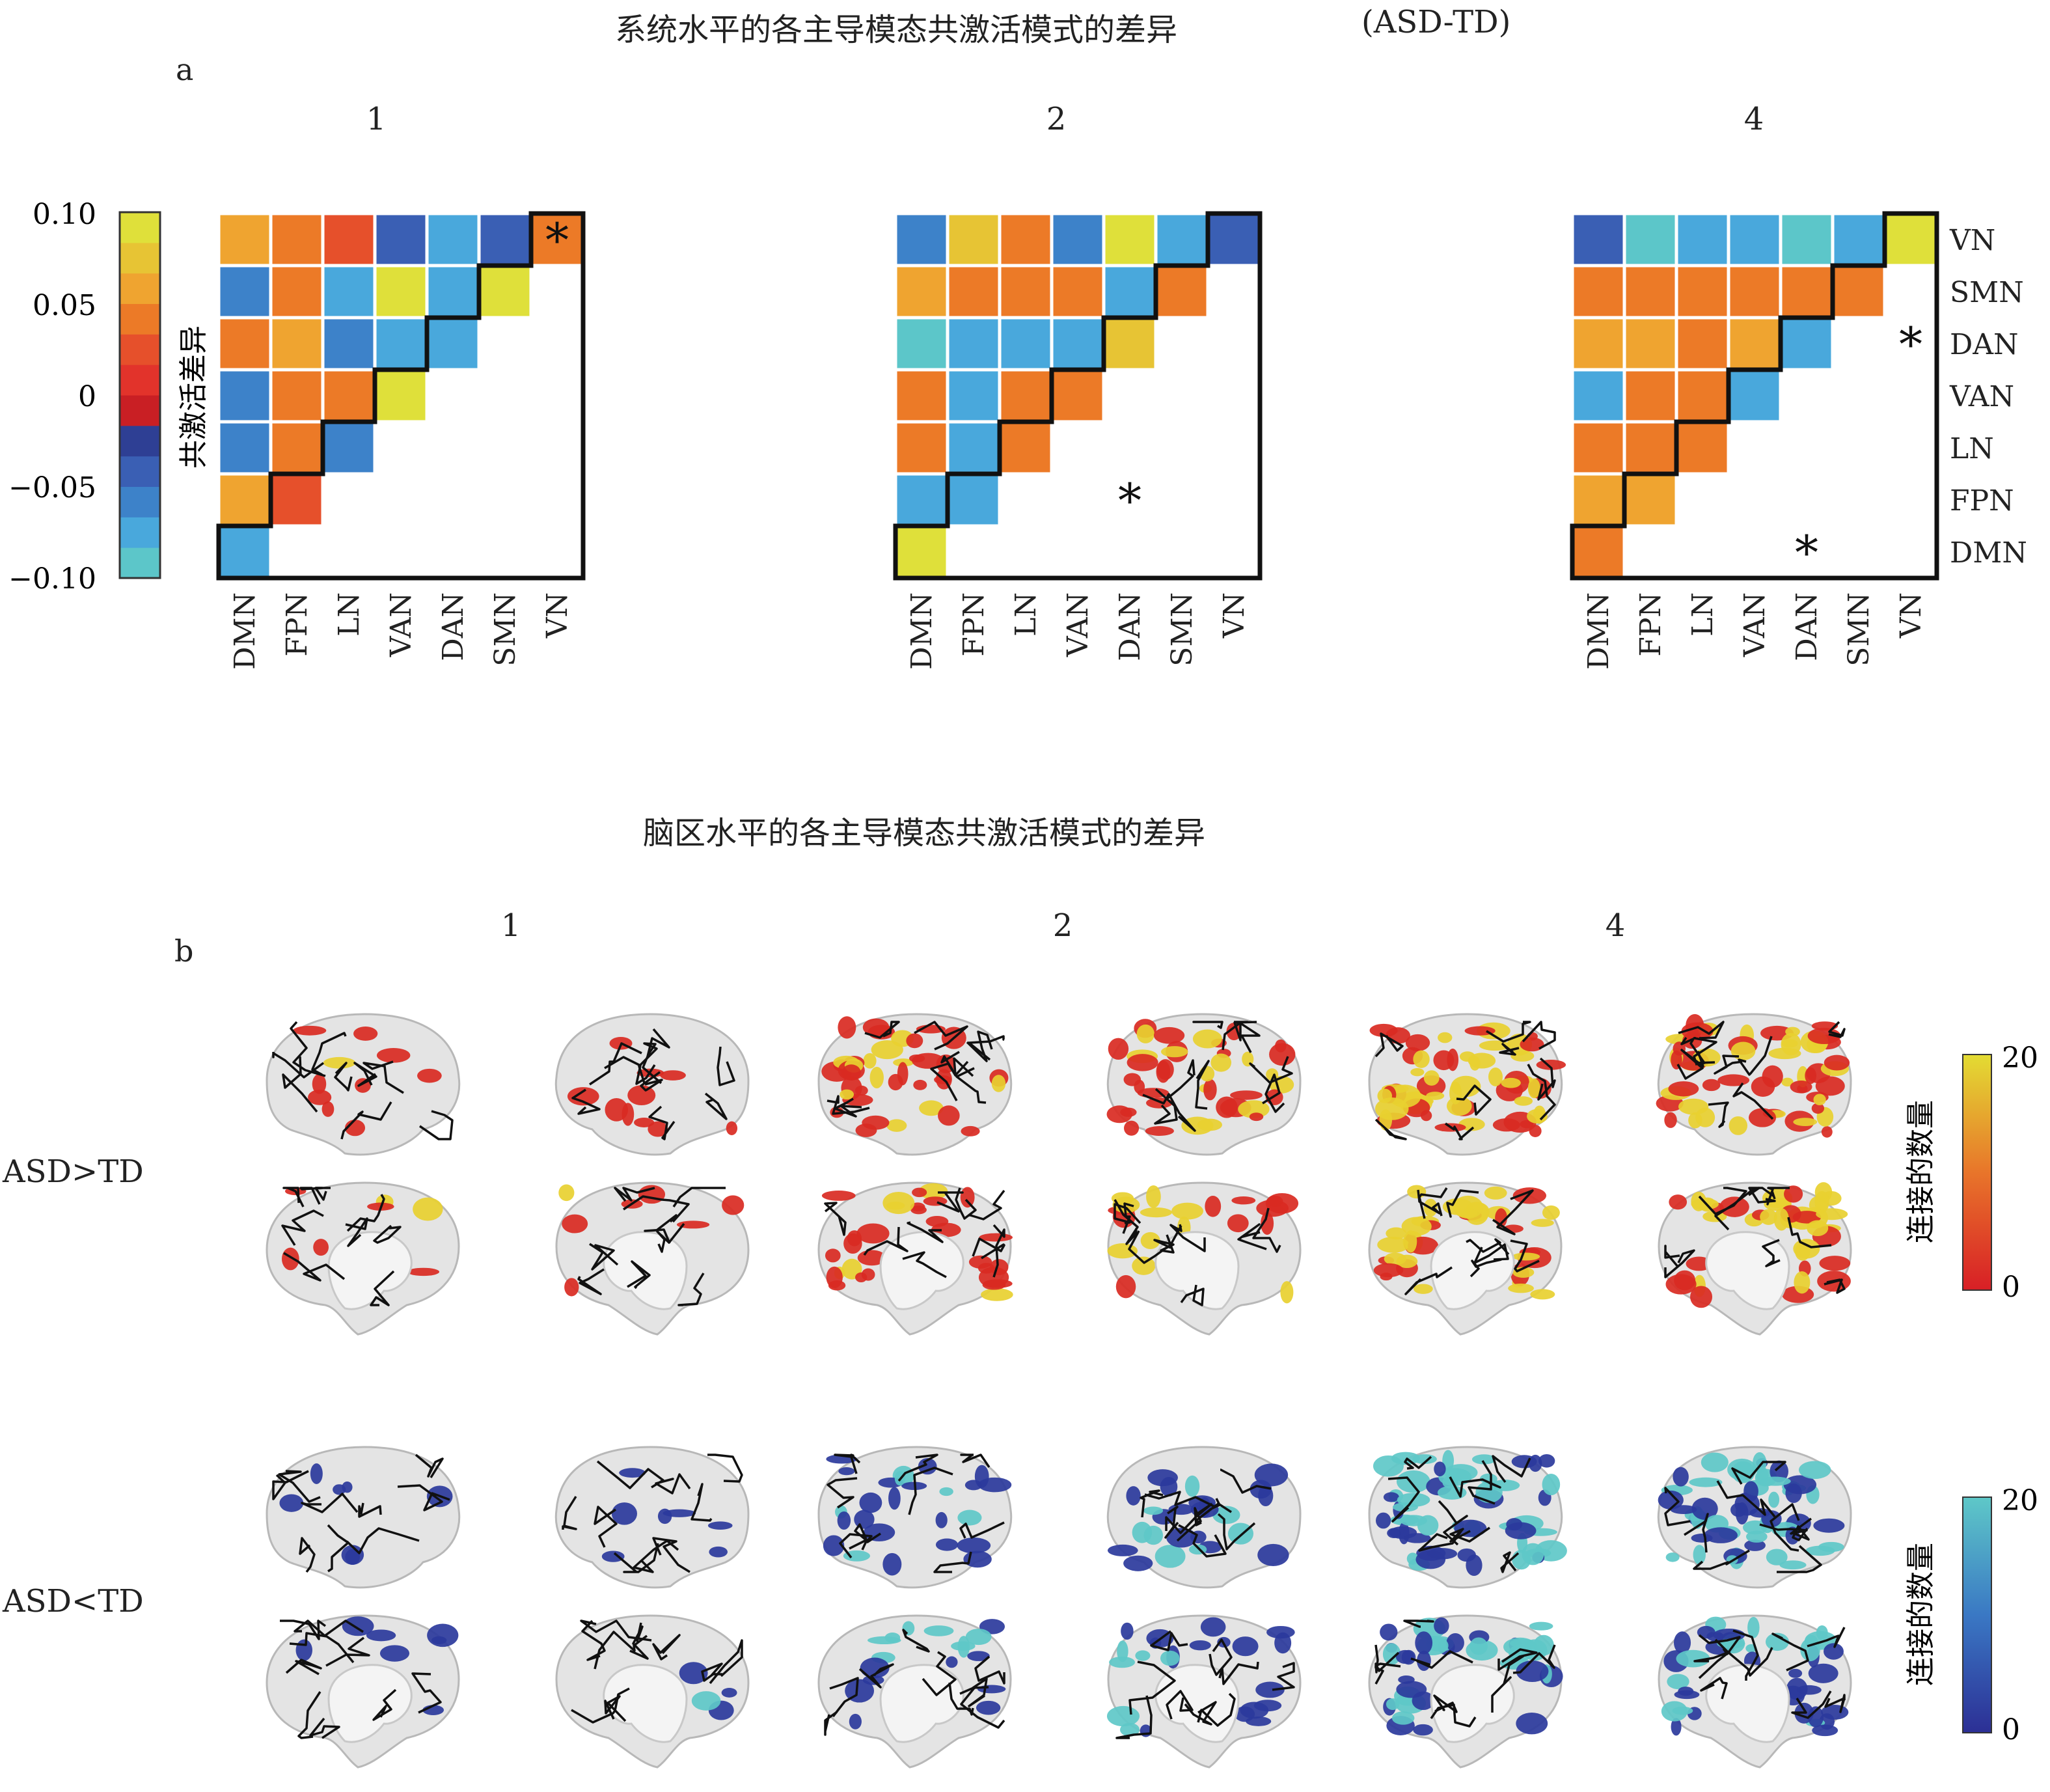  Describe the element at coordinates (1436, 22) in the screenshot. I see `panel-a-title-suffix: (ASD-TD)` at that location.